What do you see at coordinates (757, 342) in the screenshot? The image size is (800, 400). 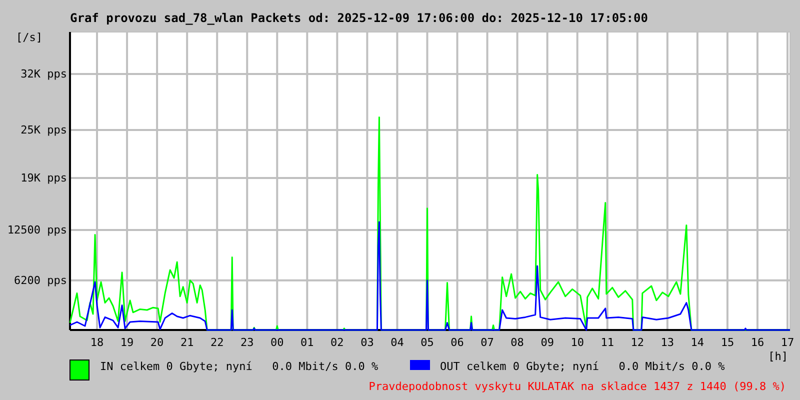 I see `x-tick-label: 16` at bounding box center [757, 342].